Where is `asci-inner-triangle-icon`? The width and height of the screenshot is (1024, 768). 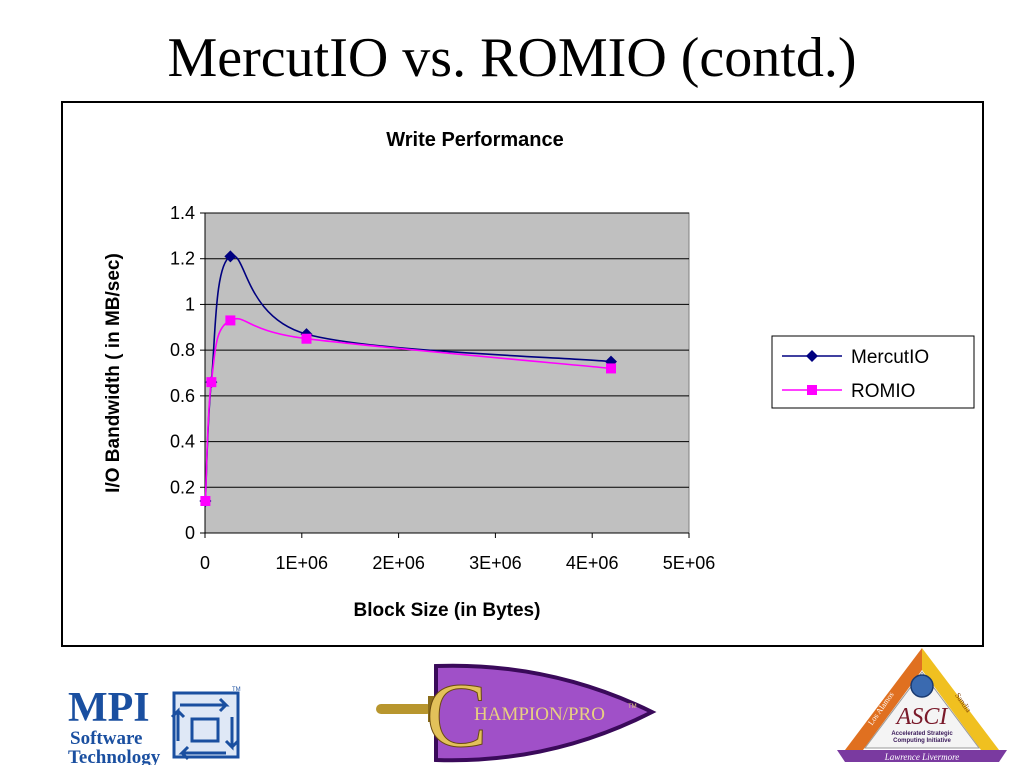 asci-inner-triangle-icon is located at coordinates (922, 710).